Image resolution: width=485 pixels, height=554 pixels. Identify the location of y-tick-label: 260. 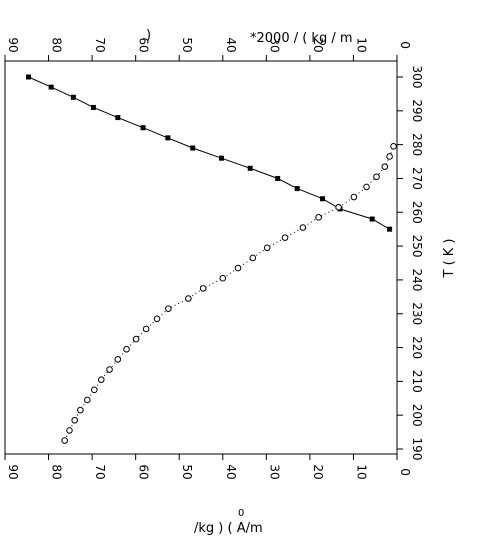
(417, 212).